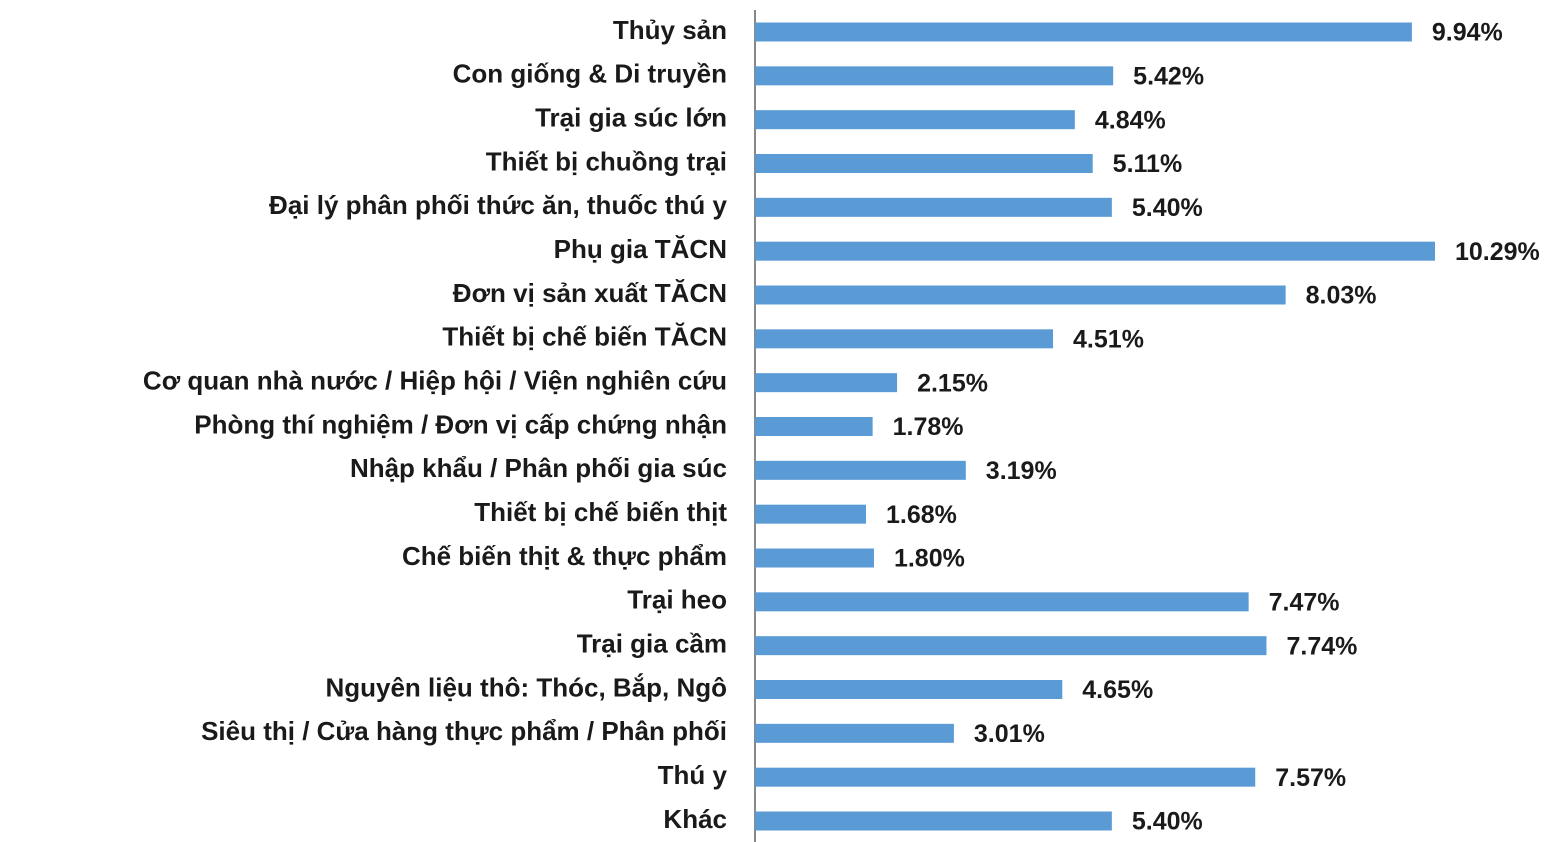  What do you see at coordinates (1467, 33) in the screenshot?
I see `data-label: 9.94%` at bounding box center [1467, 33].